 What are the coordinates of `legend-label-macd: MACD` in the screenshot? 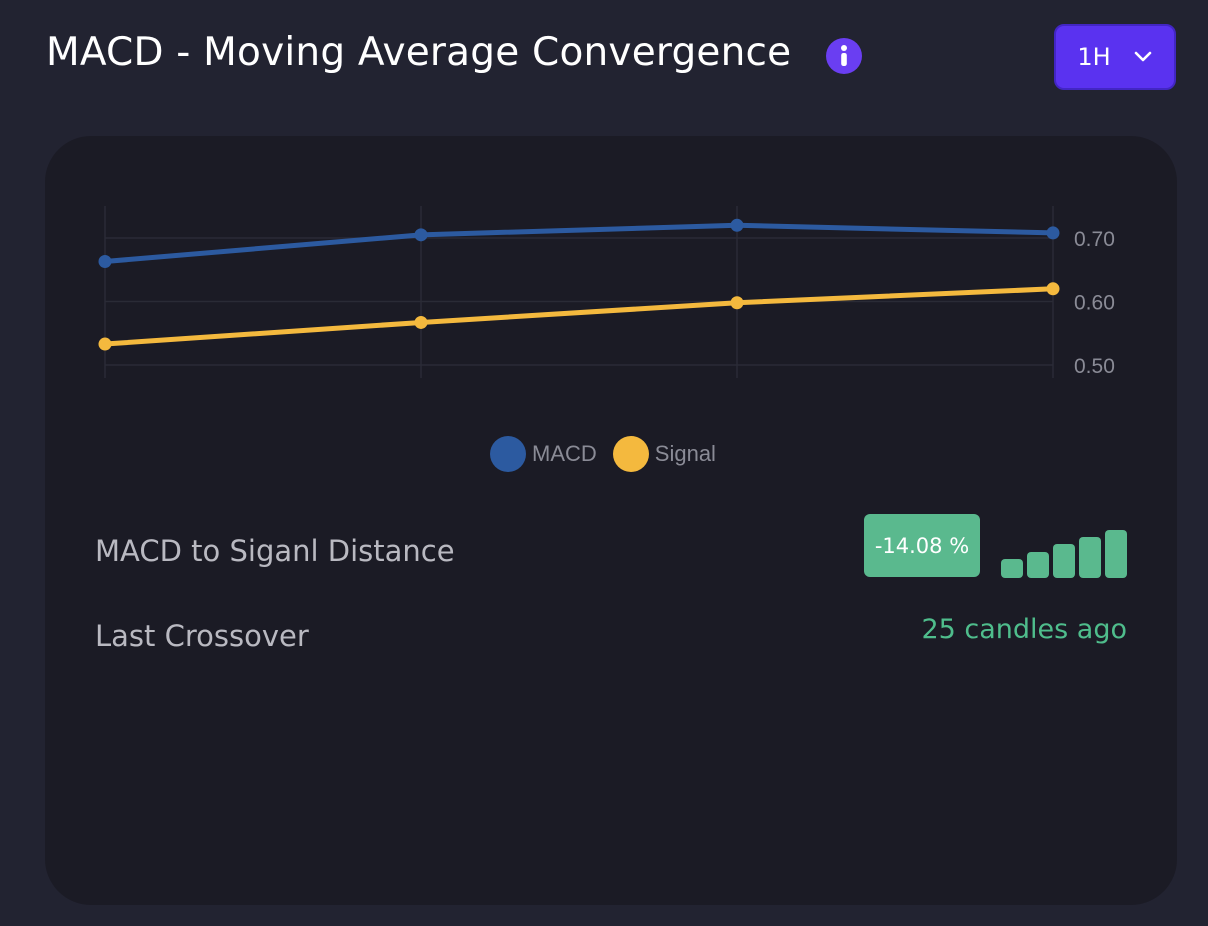 It's located at (564, 453).